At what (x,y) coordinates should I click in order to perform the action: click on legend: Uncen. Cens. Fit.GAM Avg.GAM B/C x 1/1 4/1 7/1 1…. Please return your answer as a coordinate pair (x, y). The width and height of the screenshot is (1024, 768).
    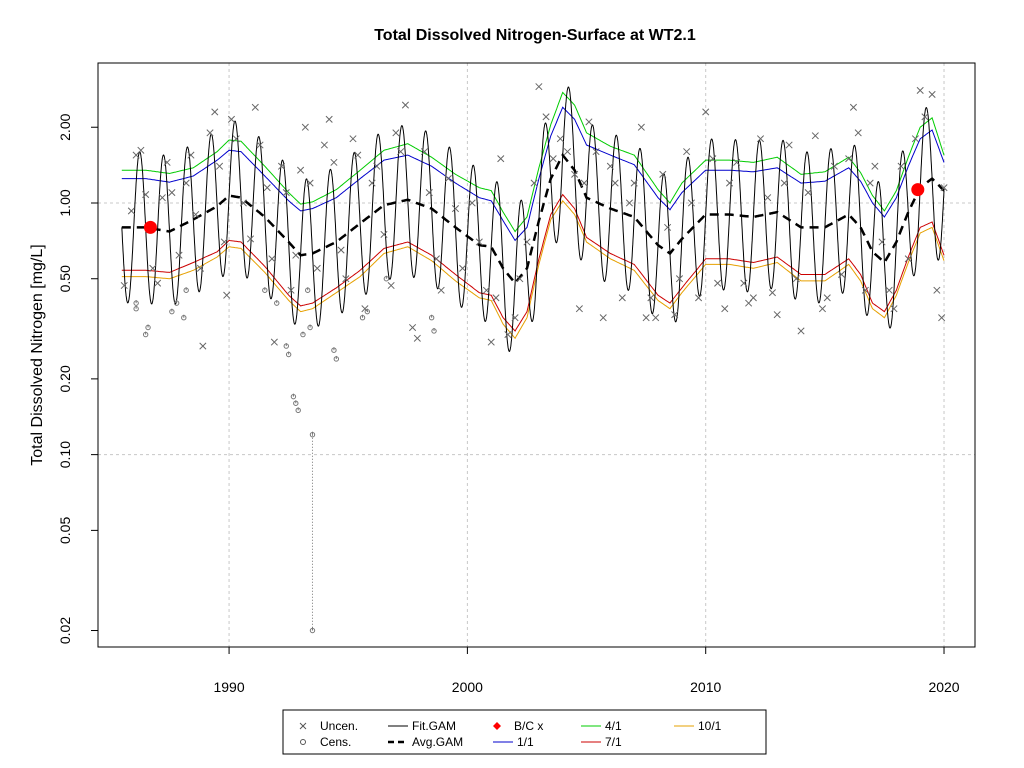
    Looking at the image, I should click on (524, 732).